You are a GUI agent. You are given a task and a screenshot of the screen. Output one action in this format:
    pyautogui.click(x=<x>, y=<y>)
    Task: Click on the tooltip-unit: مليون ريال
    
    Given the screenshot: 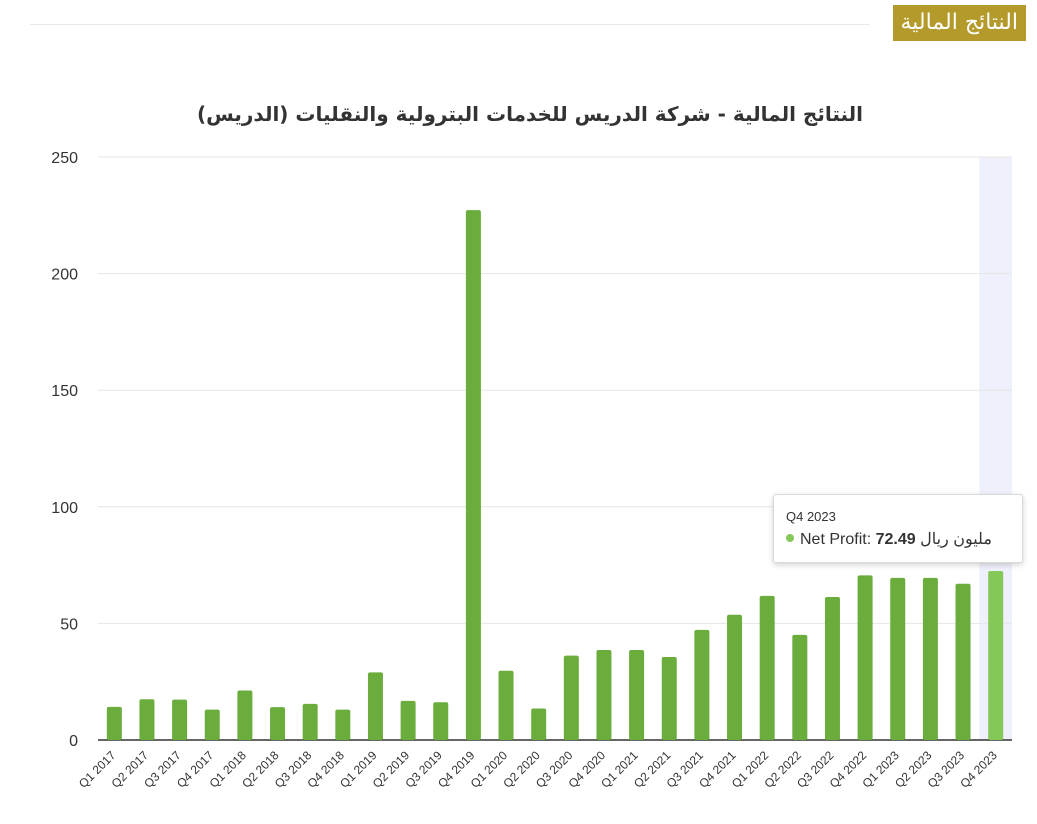 What is the action you would take?
    pyautogui.click(x=953, y=539)
    